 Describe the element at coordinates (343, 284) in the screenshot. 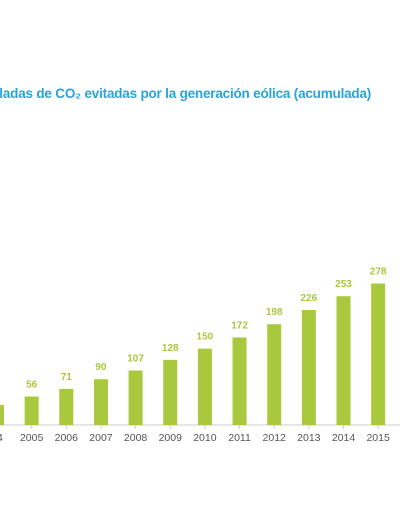

I see `bar-value-label: 253` at that location.